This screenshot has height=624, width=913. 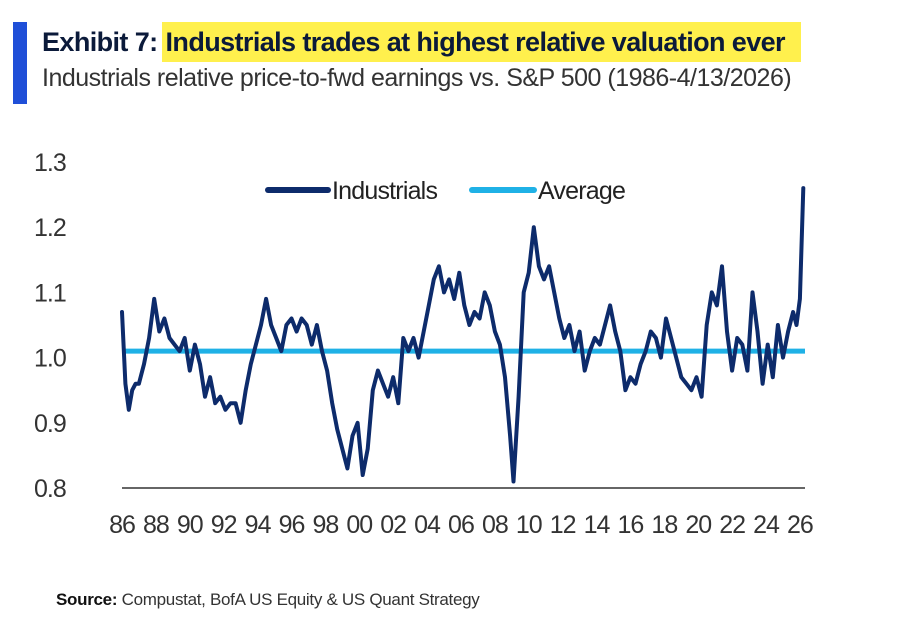 I want to click on accent-bar, so click(x=20, y=63).